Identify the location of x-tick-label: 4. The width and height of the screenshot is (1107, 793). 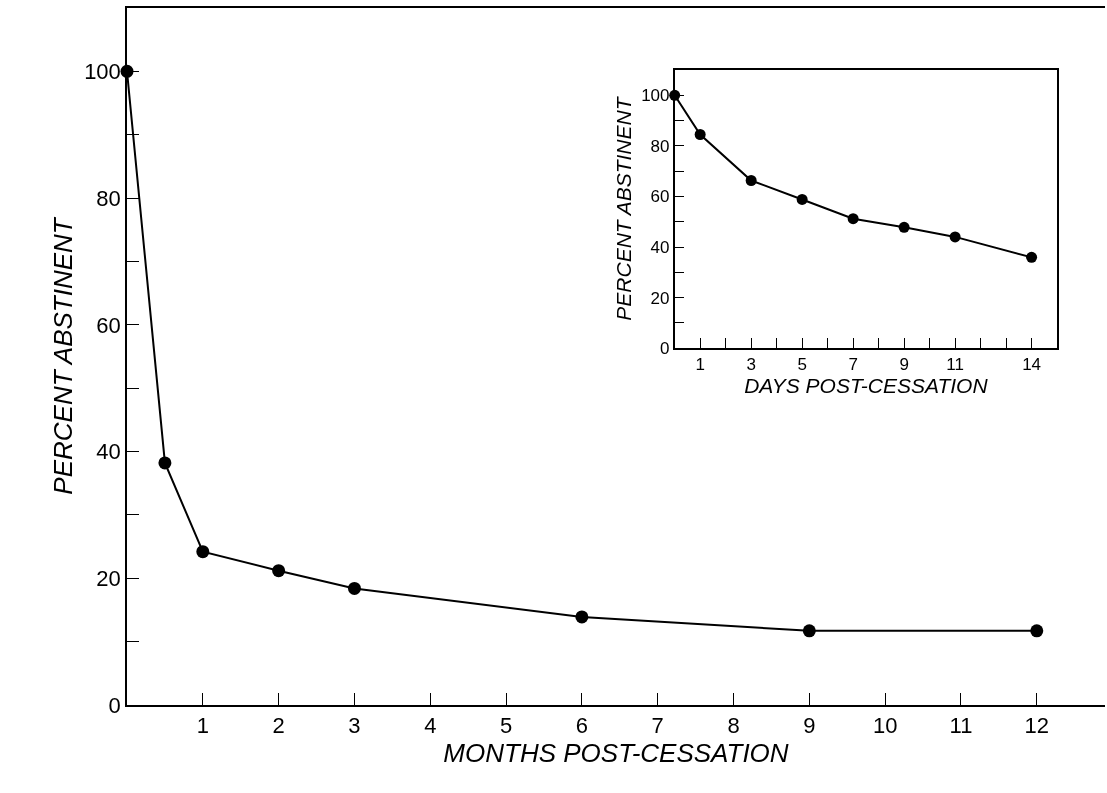
(430, 726).